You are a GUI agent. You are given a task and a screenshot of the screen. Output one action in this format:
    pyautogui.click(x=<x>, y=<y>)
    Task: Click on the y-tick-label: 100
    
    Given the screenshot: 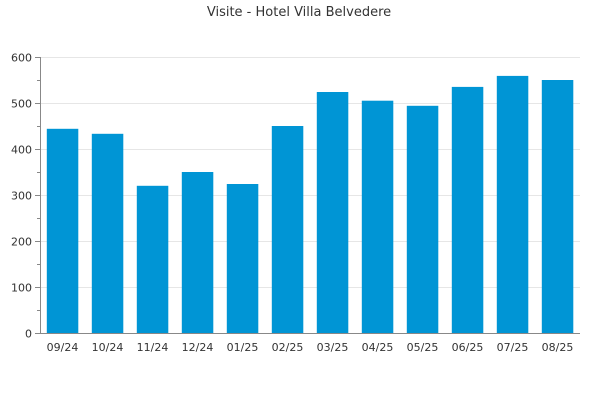 What is the action you would take?
    pyautogui.click(x=21, y=288)
    